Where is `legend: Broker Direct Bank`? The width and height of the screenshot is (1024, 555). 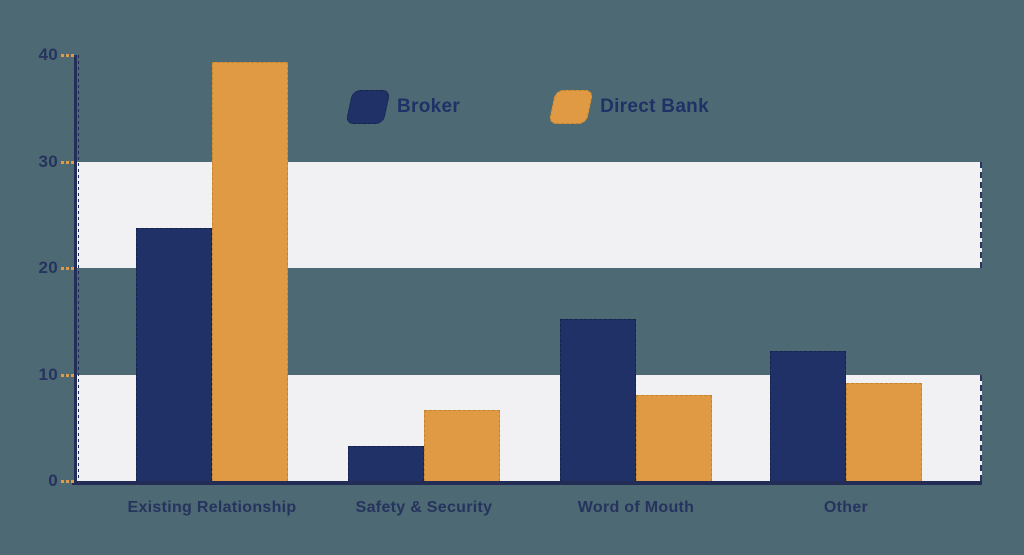
legend: Broker Direct Bank is located at coordinates (527, 107).